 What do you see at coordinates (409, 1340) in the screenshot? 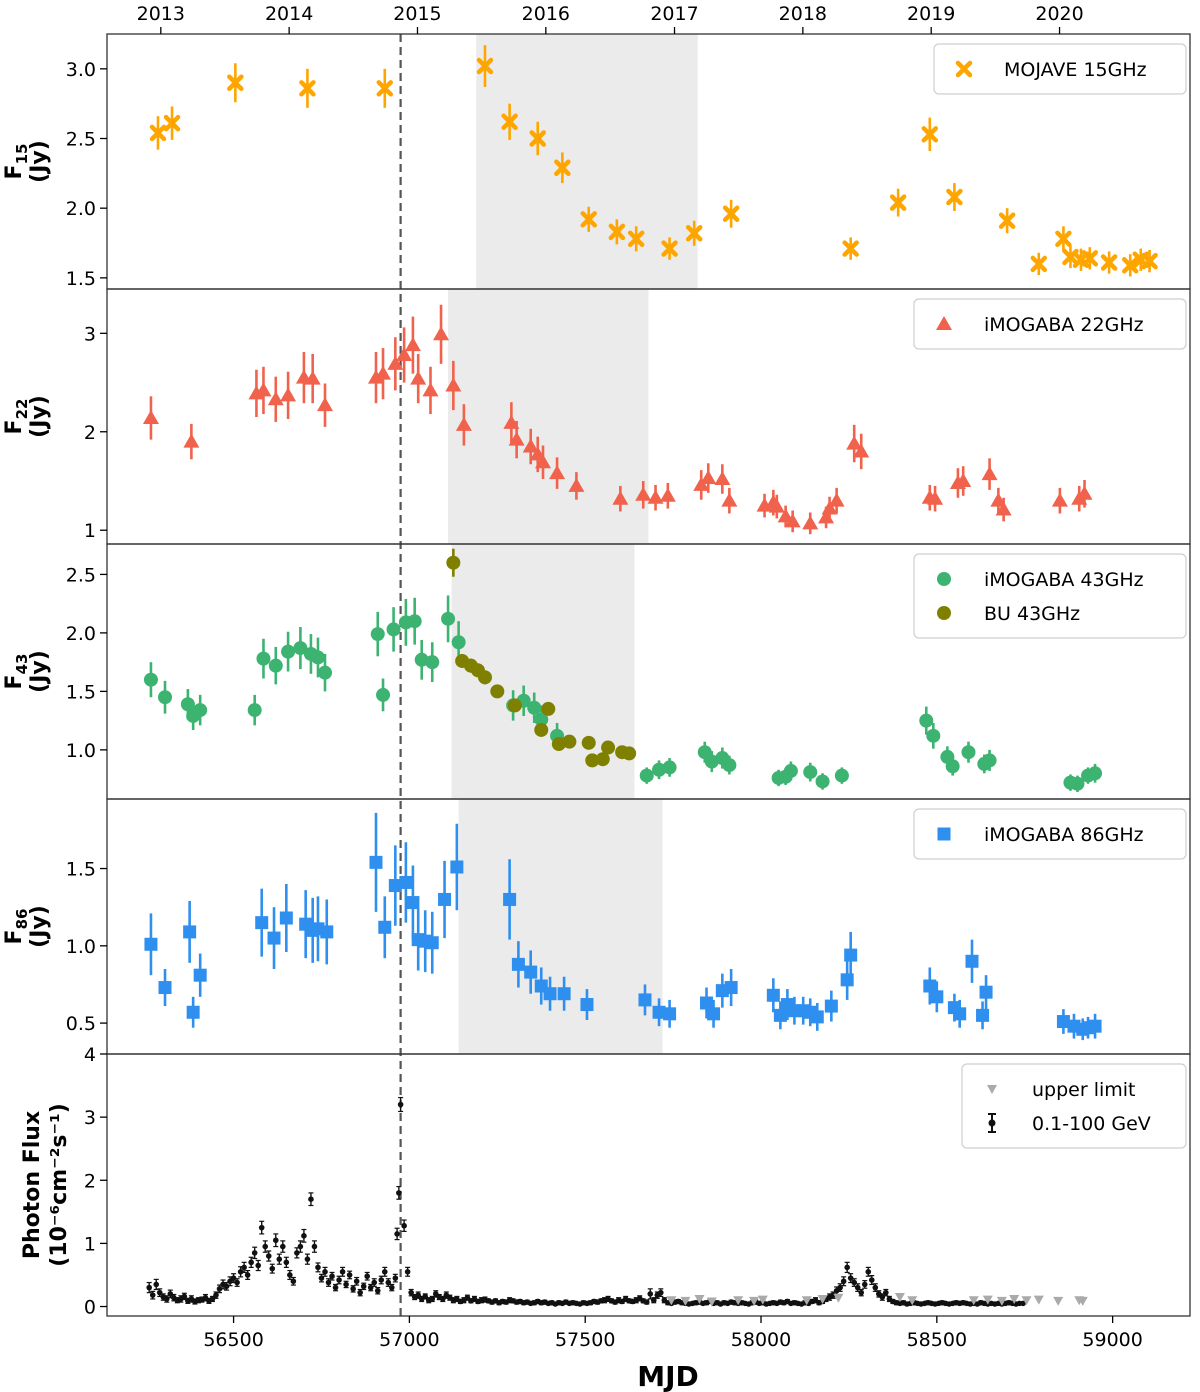
I see `x-tick-label: 57000` at bounding box center [409, 1340].